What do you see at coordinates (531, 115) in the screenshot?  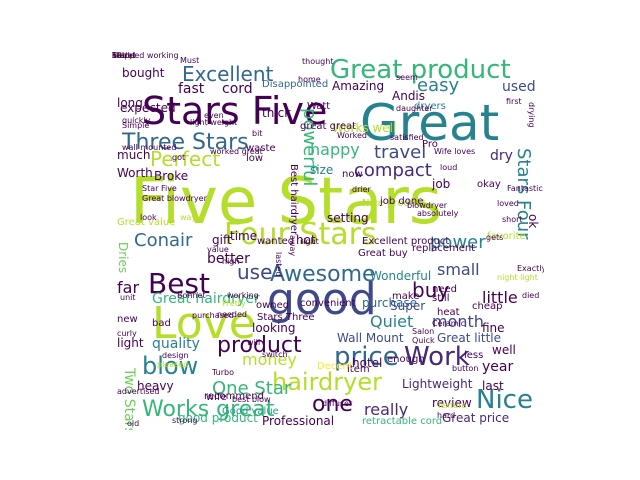 I see `word-drying: drying` at bounding box center [531, 115].